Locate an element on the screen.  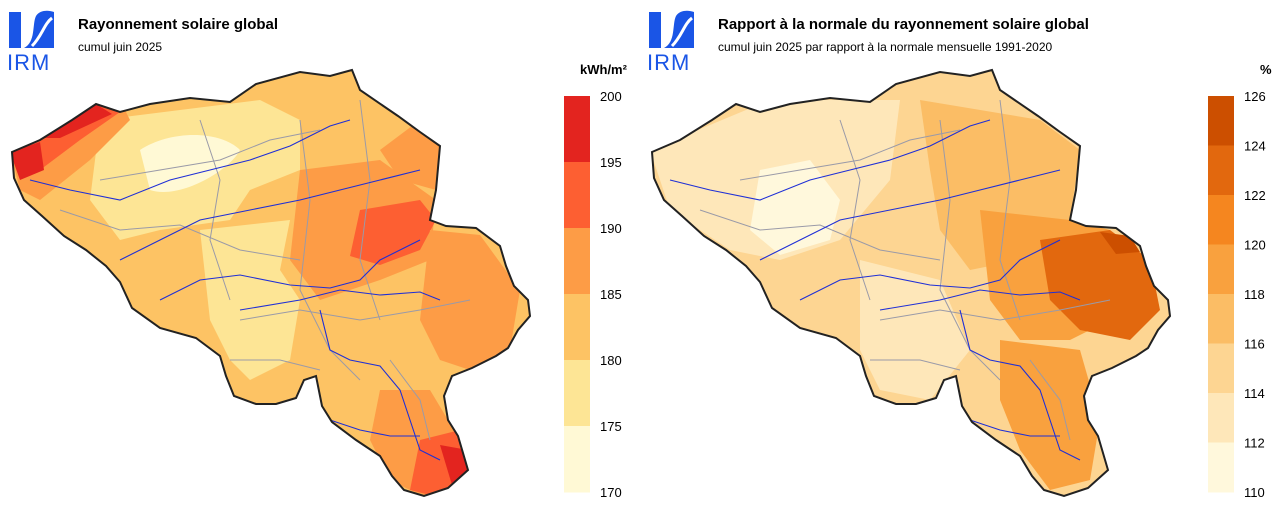
legend-tick-label: 180 is located at coordinates (611, 360).